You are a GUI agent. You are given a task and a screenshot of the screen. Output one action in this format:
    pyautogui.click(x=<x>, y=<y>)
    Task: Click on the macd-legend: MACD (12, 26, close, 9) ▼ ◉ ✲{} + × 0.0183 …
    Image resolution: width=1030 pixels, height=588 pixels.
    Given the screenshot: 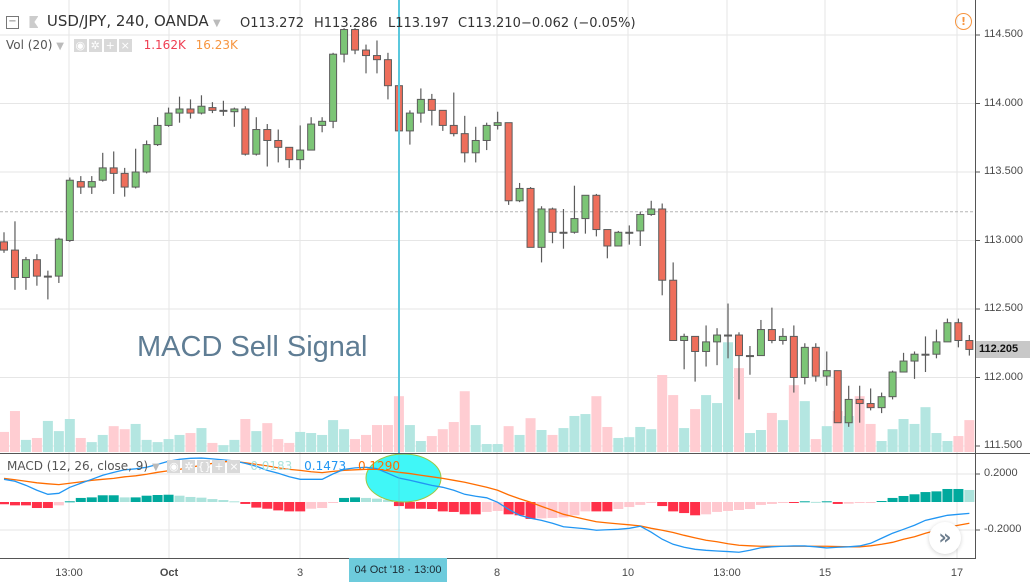 What is the action you would take?
    pyautogui.click(x=203, y=466)
    